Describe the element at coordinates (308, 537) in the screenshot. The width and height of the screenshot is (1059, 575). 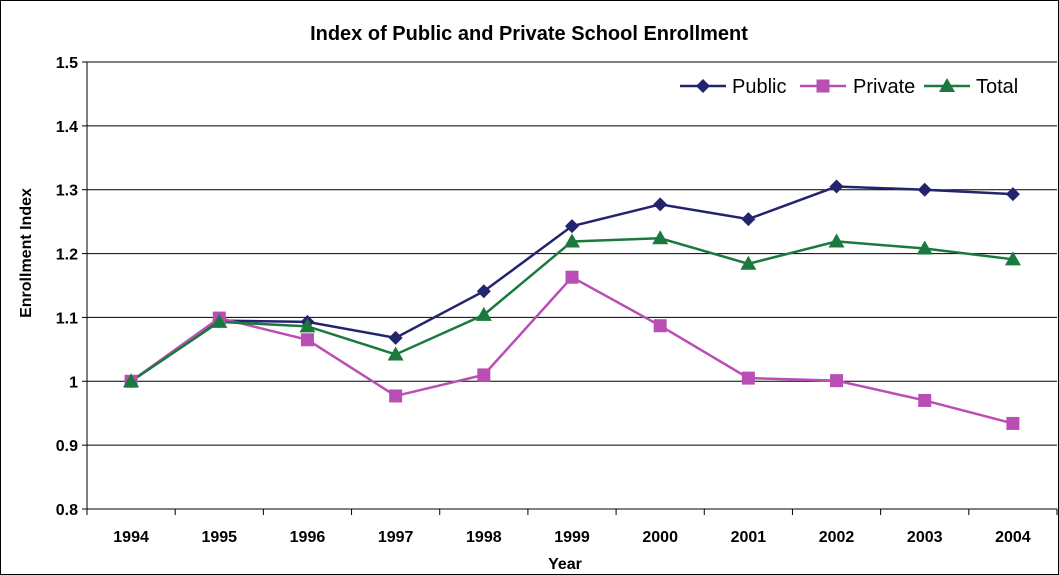
I see `x-tick-label: 1996` at that location.